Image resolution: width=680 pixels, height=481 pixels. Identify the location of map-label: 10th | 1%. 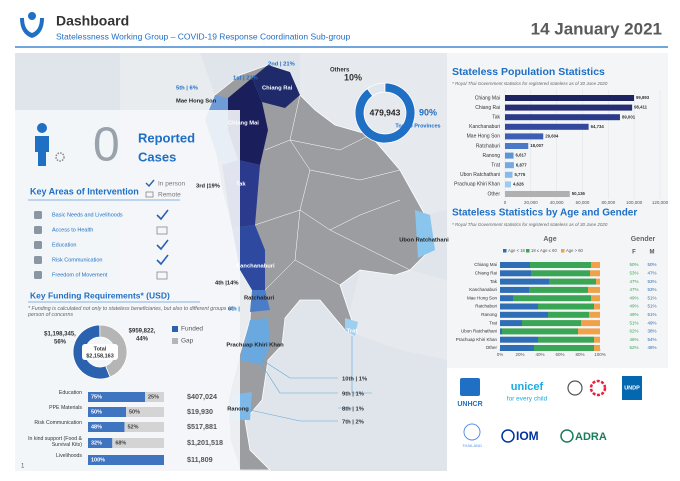
(354, 380).